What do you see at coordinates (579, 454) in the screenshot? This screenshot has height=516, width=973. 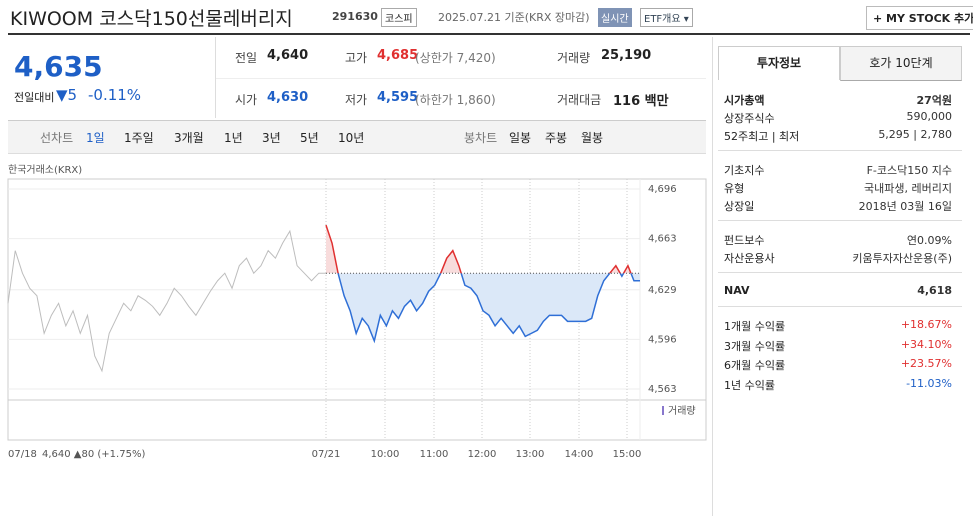 I see `x-tick-label: 14:00` at bounding box center [579, 454].